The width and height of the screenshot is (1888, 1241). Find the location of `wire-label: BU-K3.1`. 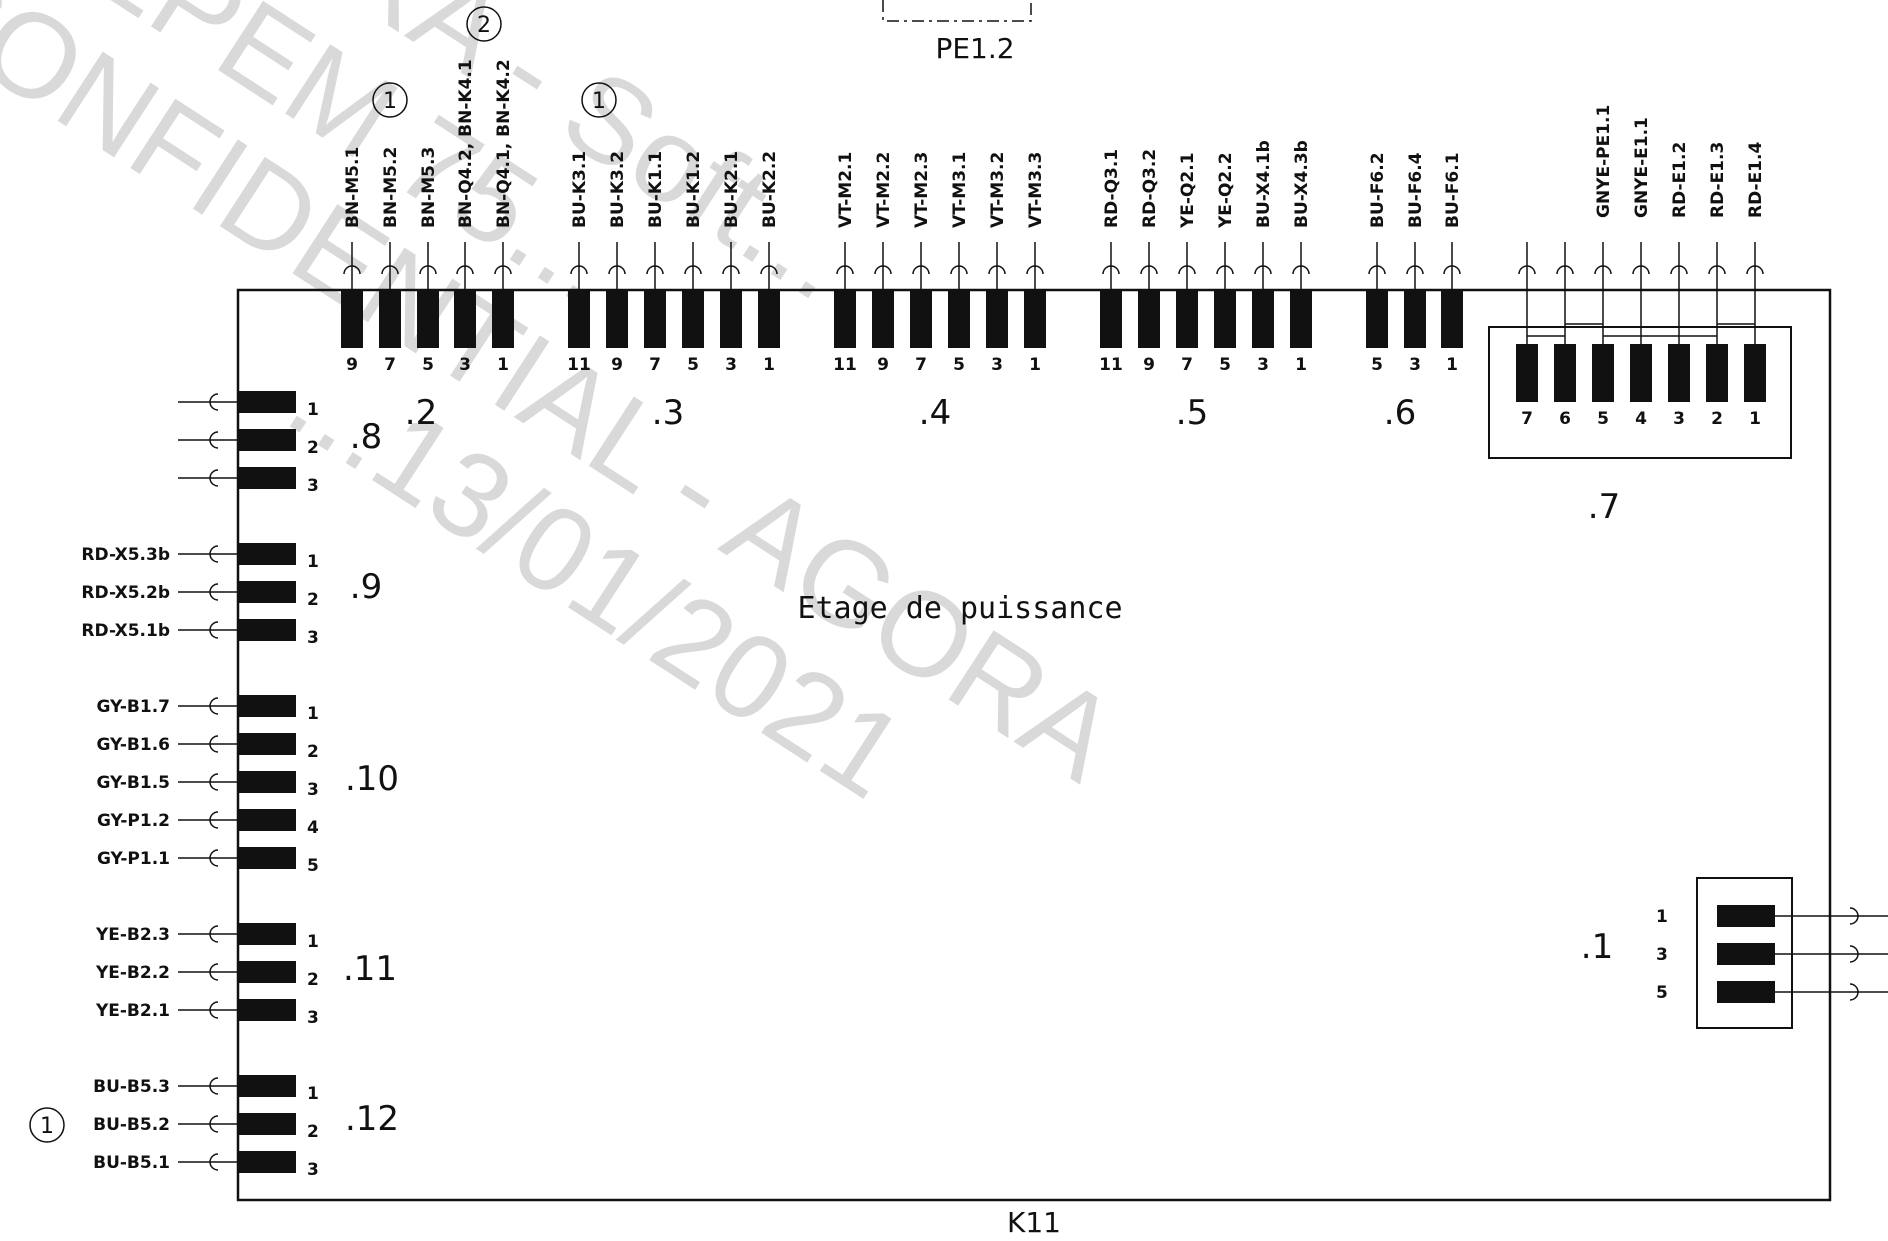

wire-label: BU-K3.1 is located at coordinates (580, 189).